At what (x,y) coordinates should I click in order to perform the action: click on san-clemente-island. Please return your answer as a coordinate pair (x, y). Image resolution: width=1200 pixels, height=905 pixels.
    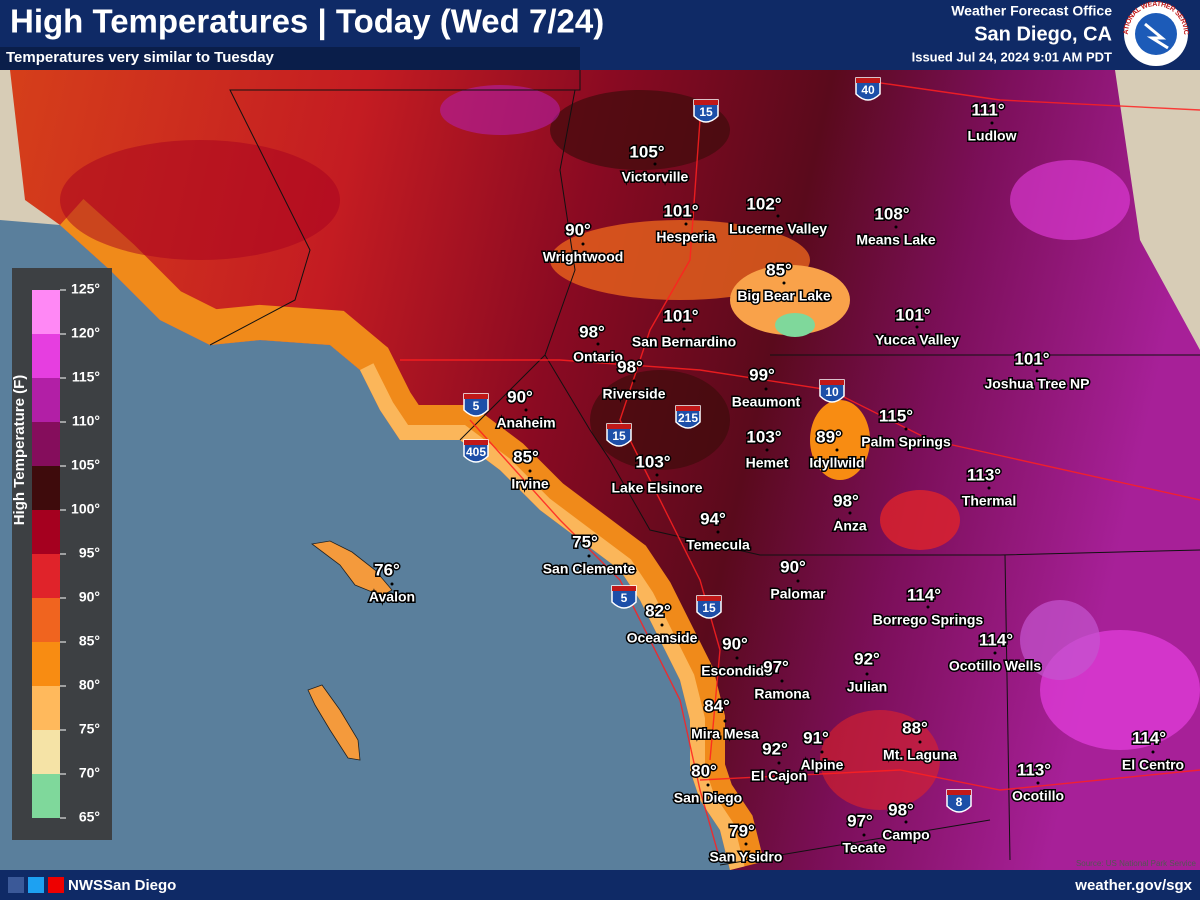
    Looking at the image, I should click on (334, 722).